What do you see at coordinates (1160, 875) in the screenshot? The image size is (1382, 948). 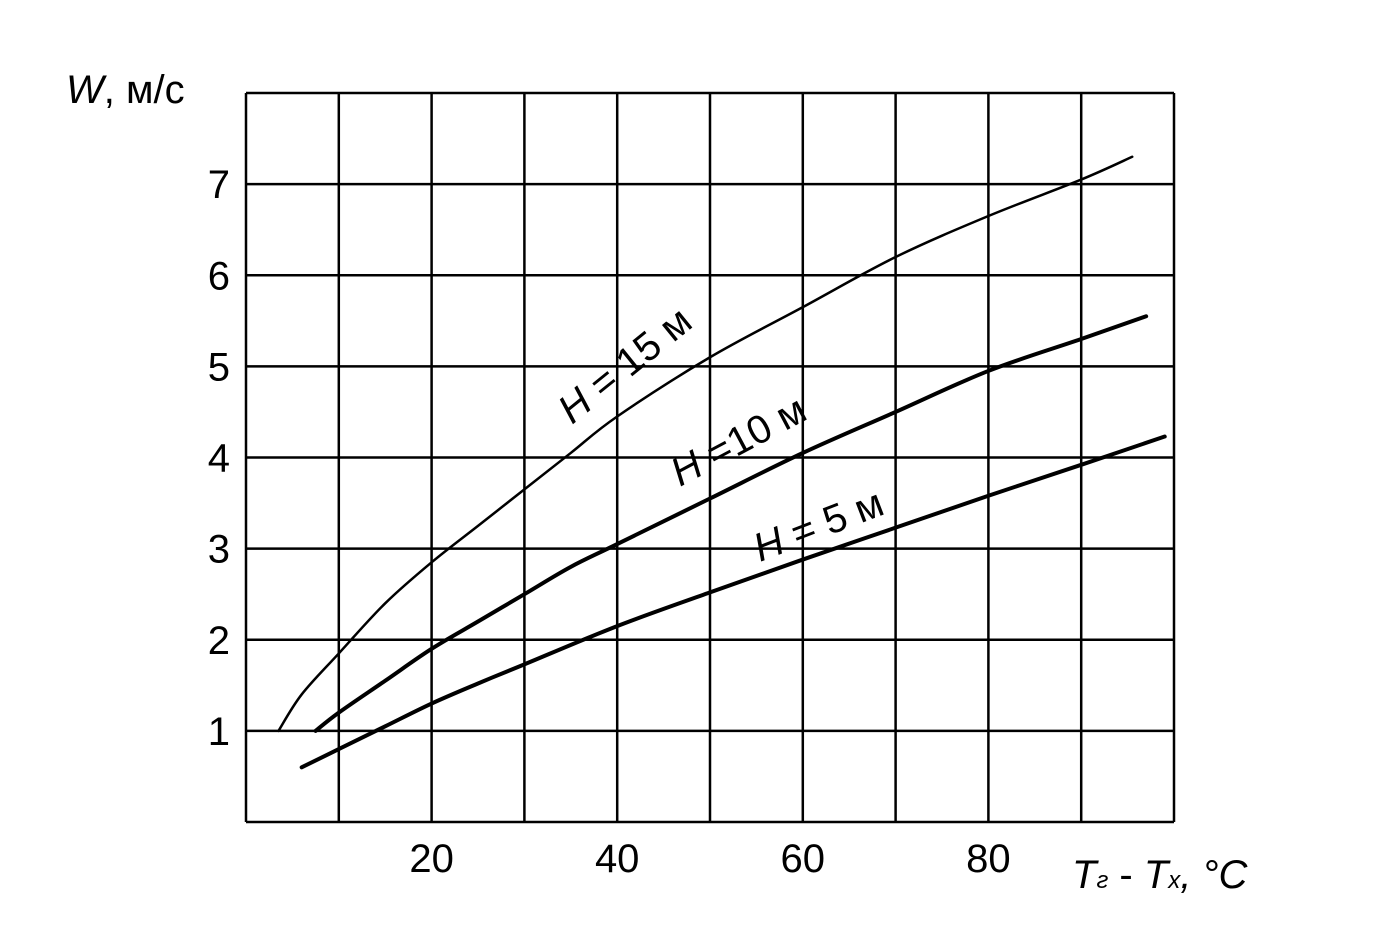 I see `x-axis-title: Tг - Tх, °C` at bounding box center [1160, 875].